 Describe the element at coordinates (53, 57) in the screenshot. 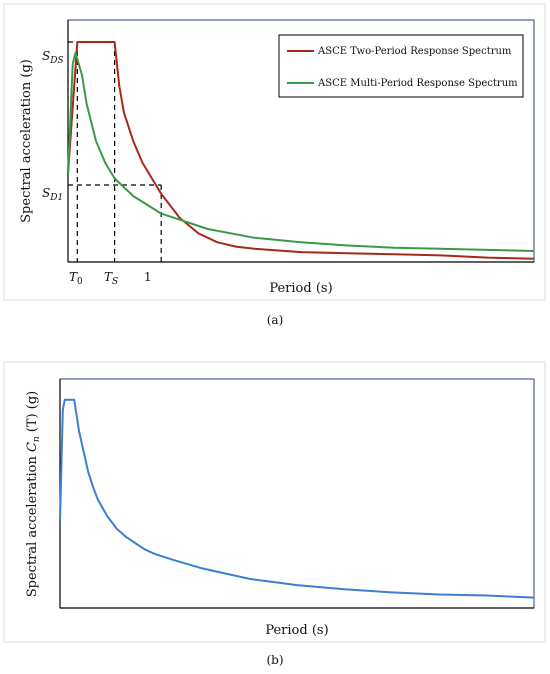

I see `y-mark-sds: SDS` at that location.